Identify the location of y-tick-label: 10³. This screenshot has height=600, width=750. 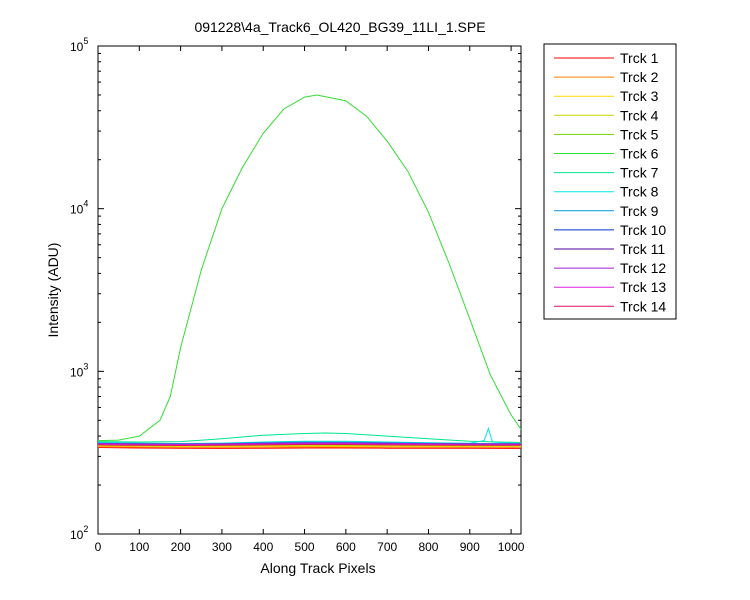
(79, 370).